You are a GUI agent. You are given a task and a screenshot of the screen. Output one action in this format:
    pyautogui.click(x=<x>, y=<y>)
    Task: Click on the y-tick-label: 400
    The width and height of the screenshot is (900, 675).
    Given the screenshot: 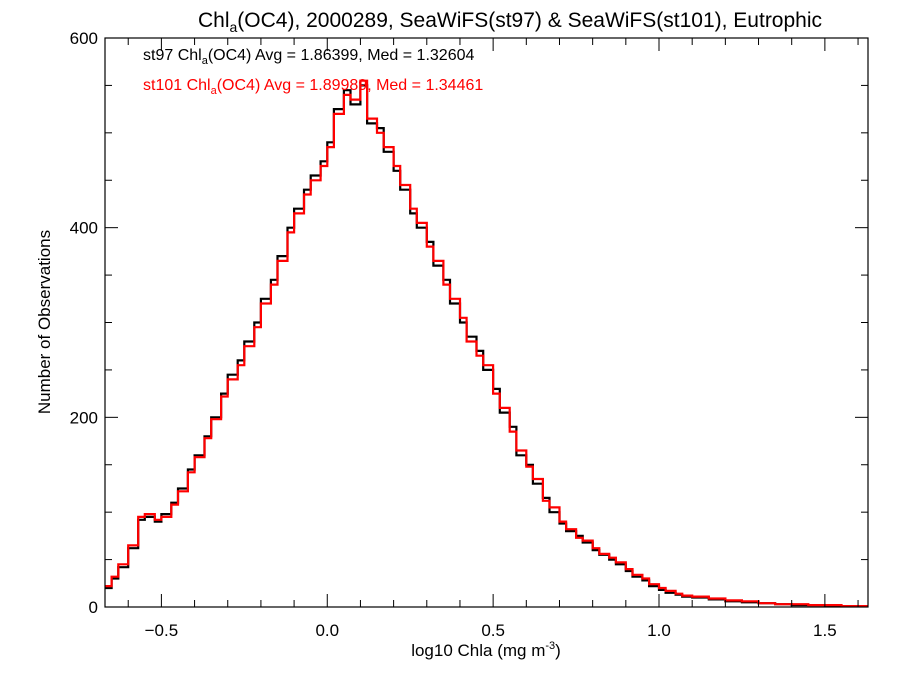 What is the action you would take?
    pyautogui.click(x=84, y=228)
    